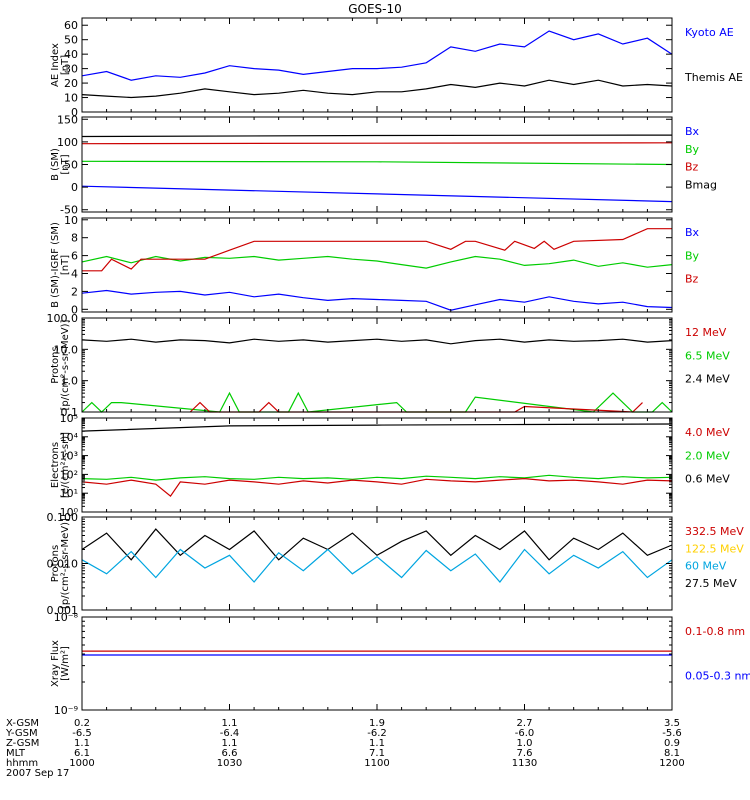 The image size is (750, 800). I want to click on y-axis-label: [W/m²], so click(65, 663).